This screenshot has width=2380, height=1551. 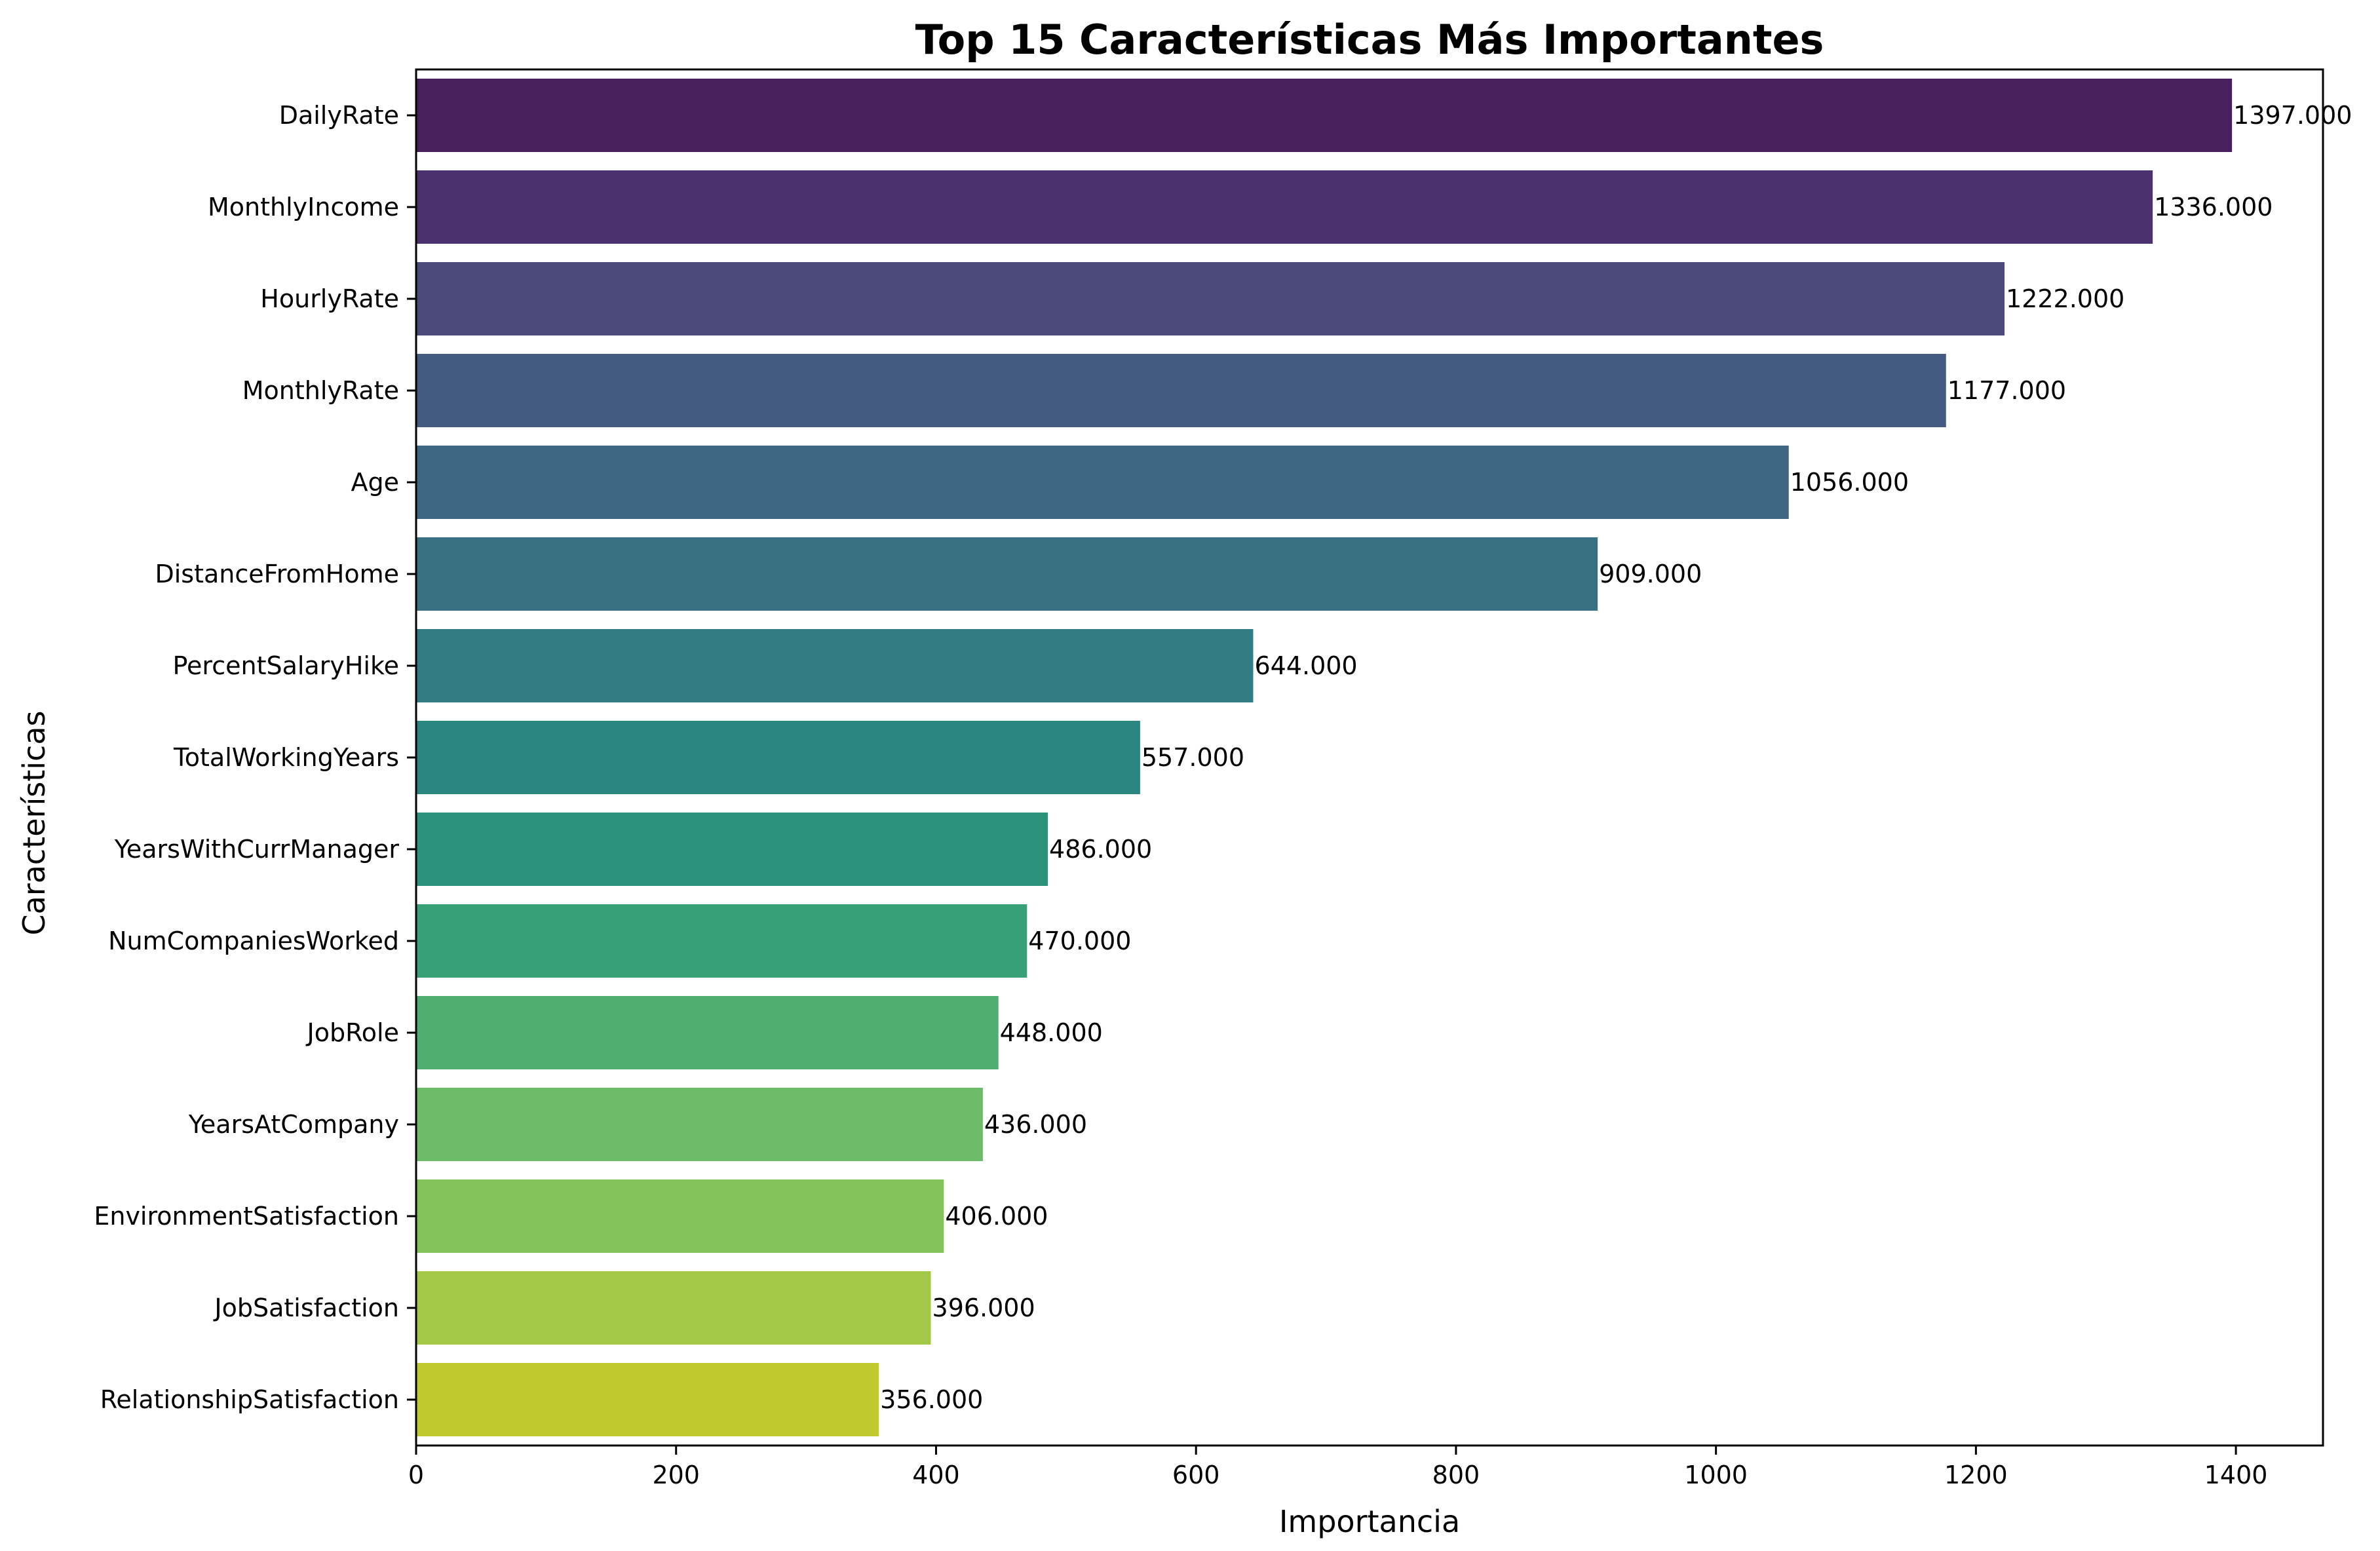 I want to click on data-label-PercentSalaryHike: 644.000, so click(x=1305, y=665).